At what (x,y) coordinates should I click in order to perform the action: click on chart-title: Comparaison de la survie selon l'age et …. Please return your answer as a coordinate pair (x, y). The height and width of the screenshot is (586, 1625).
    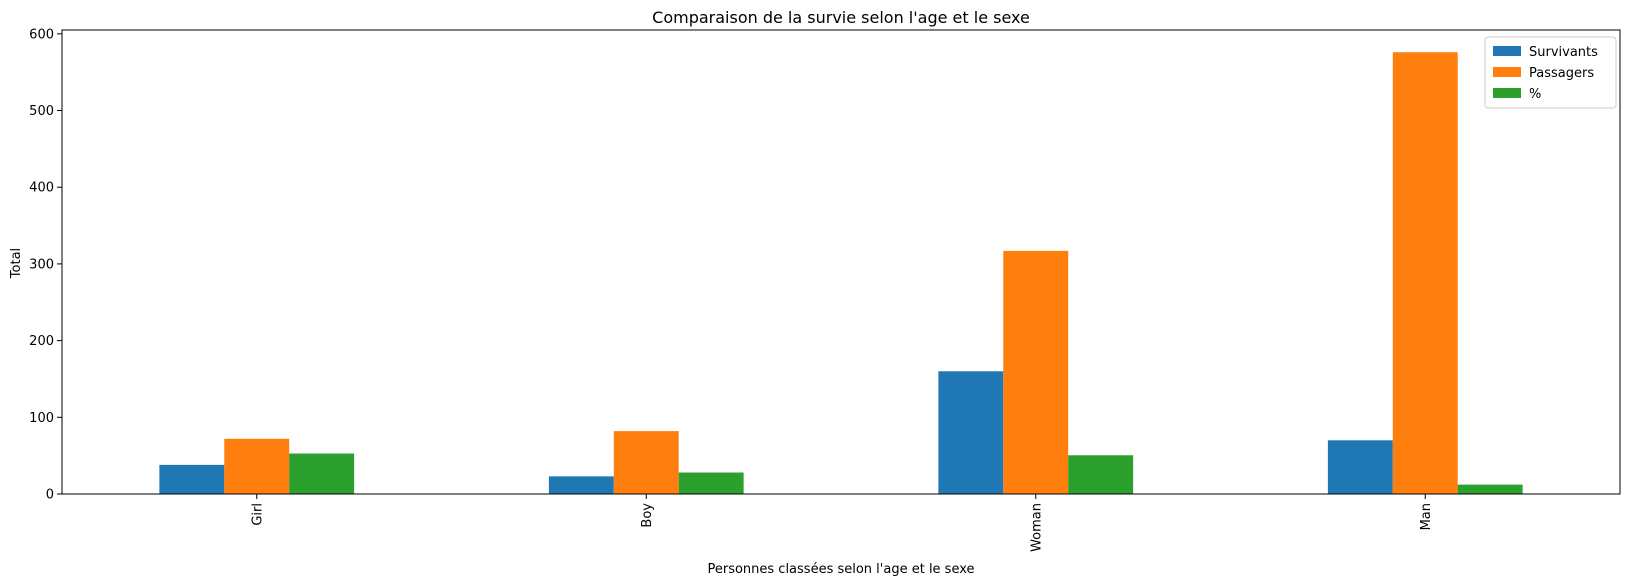
    Looking at the image, I should click on (841, 17).